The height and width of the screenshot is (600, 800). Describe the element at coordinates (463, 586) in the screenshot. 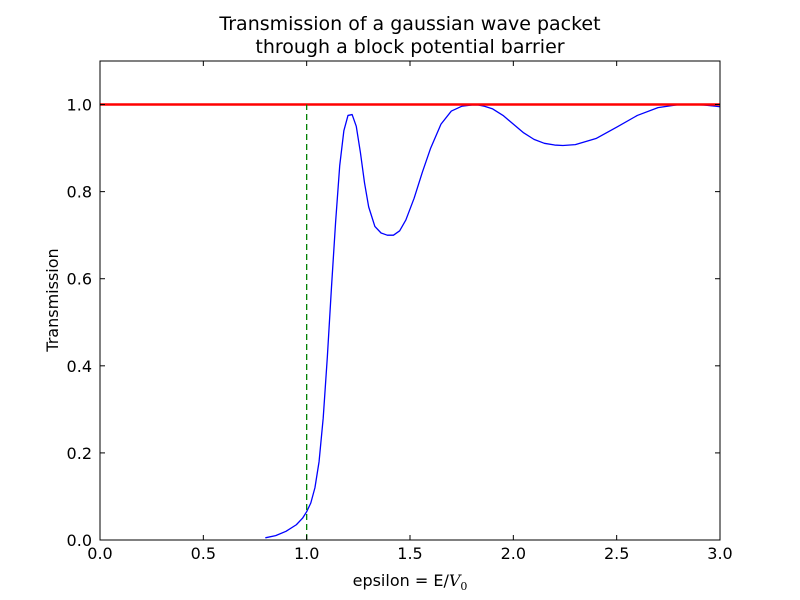

I see `x-axis-label-subscript: 0` at that location.